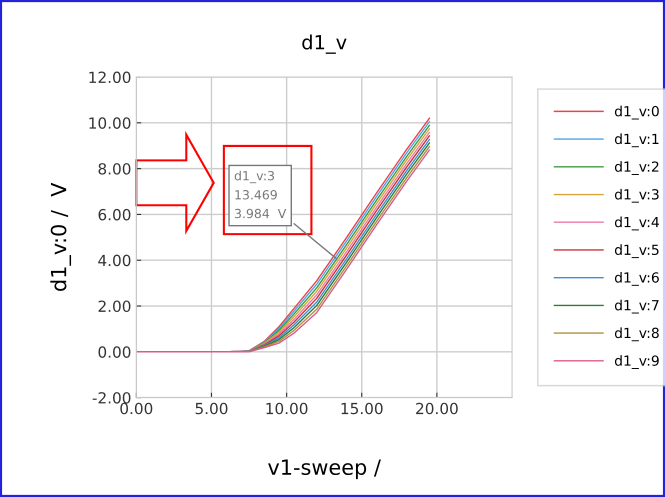 This screenshot has height=497, width=665. What do you see at coordinates (114, 352) in the screenshot?
I see `y-tick-label: 0.00` at bounding box center [114, 352].